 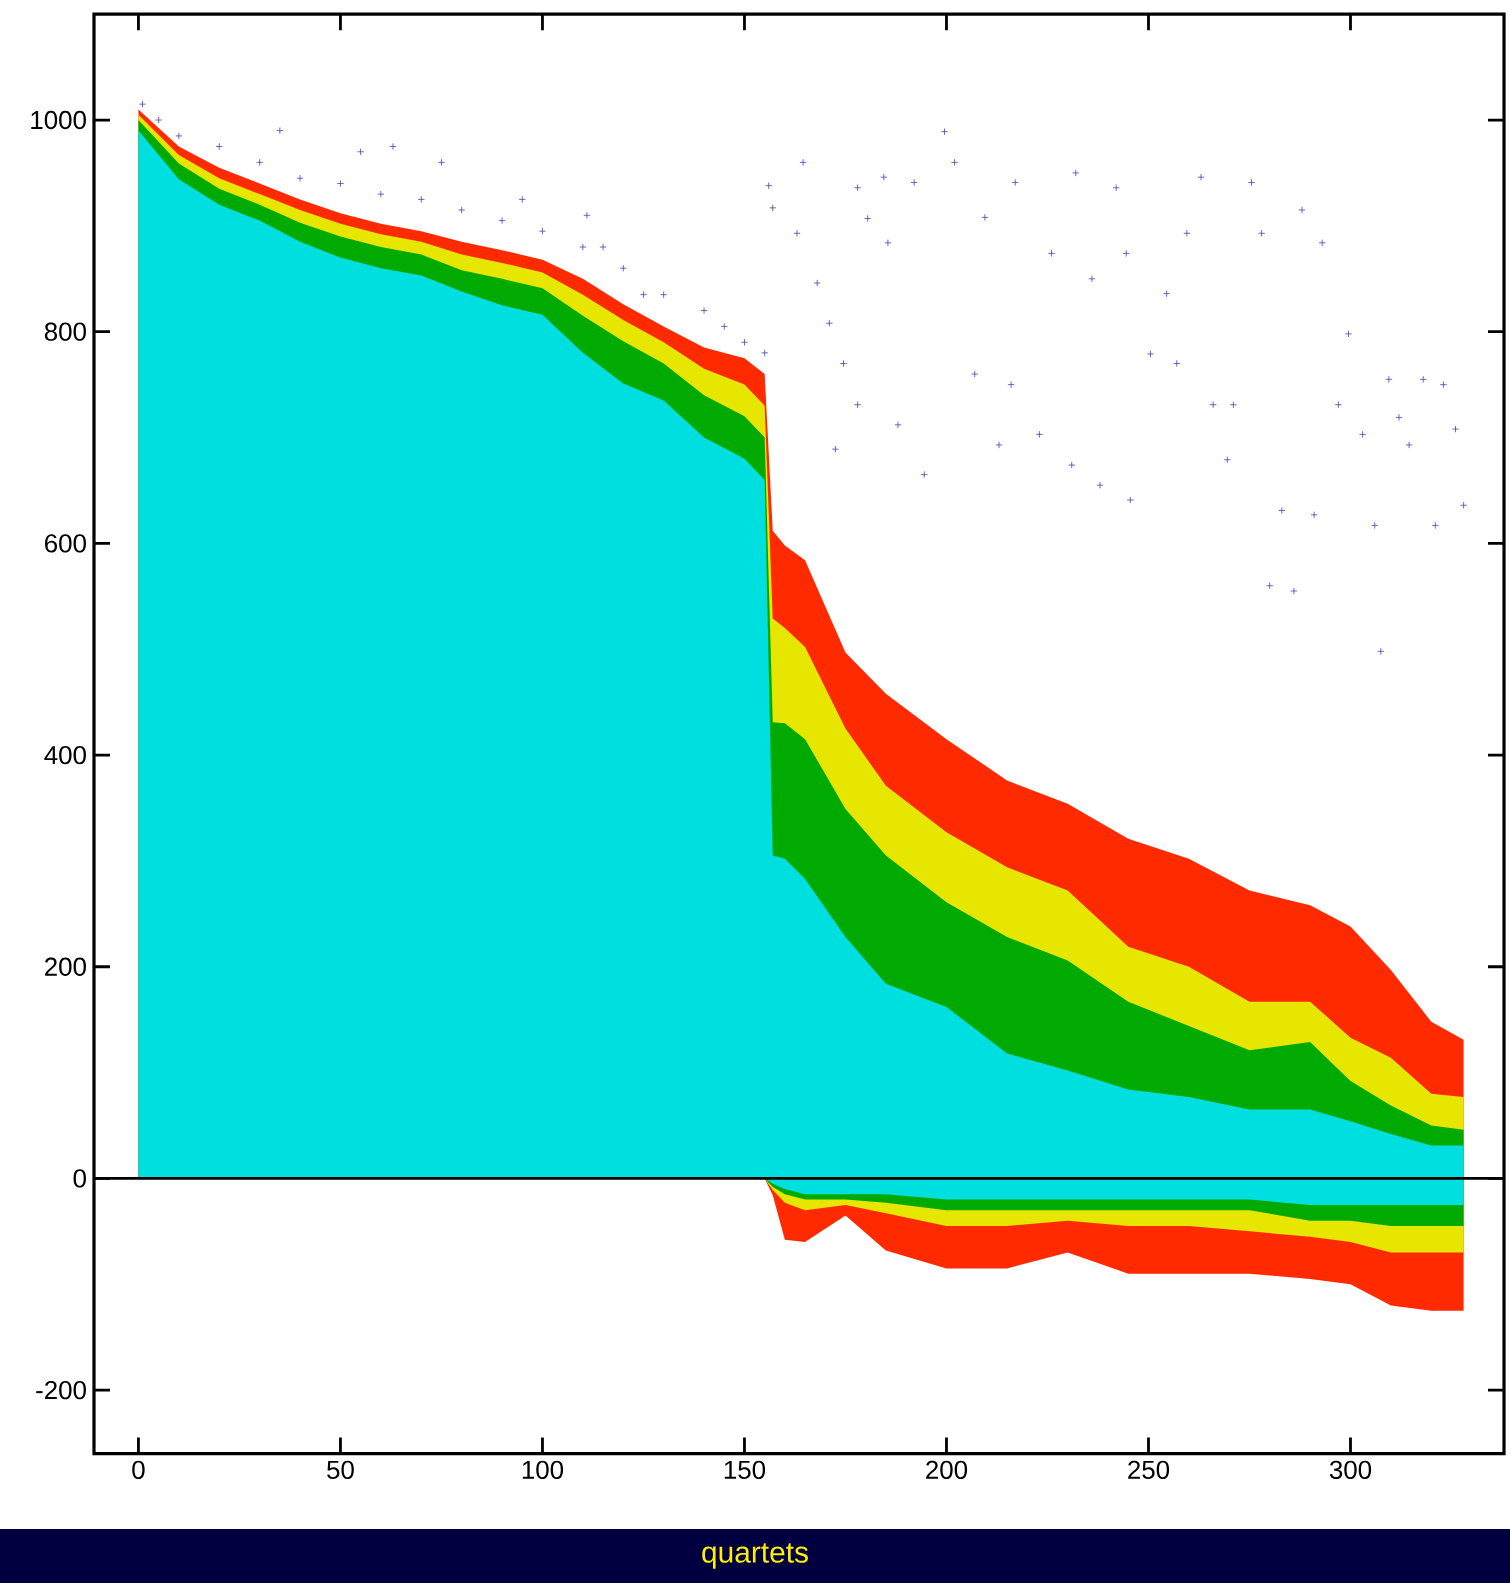 I want to click on y-tick-label: 800, so click(x=65, y=331).